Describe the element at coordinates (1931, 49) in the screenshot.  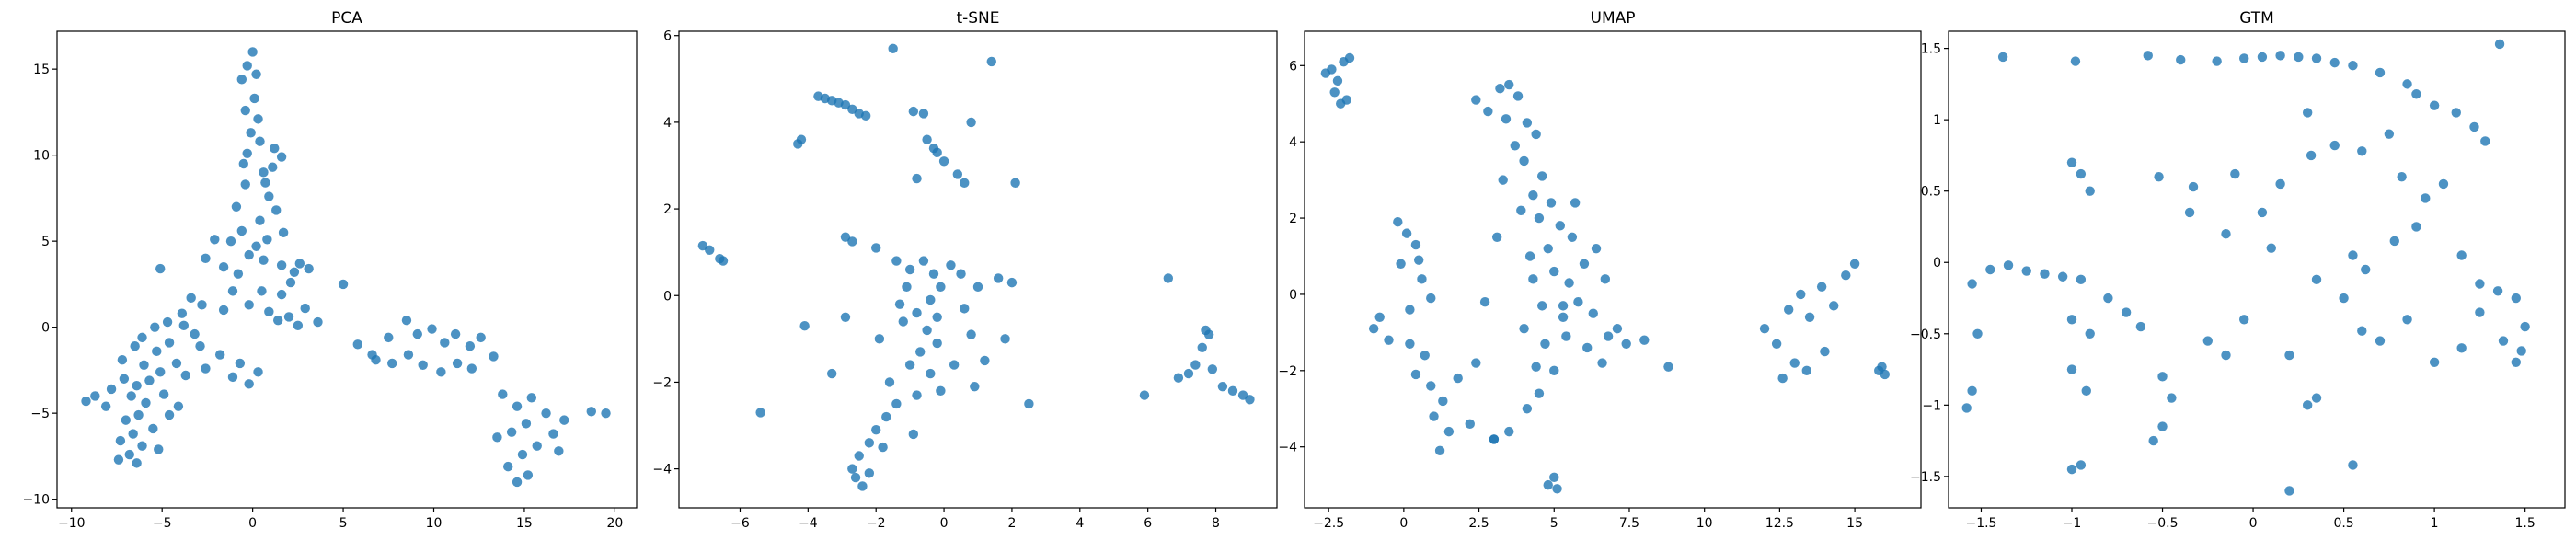
I see `y-tick-label: 1.5` at that location.